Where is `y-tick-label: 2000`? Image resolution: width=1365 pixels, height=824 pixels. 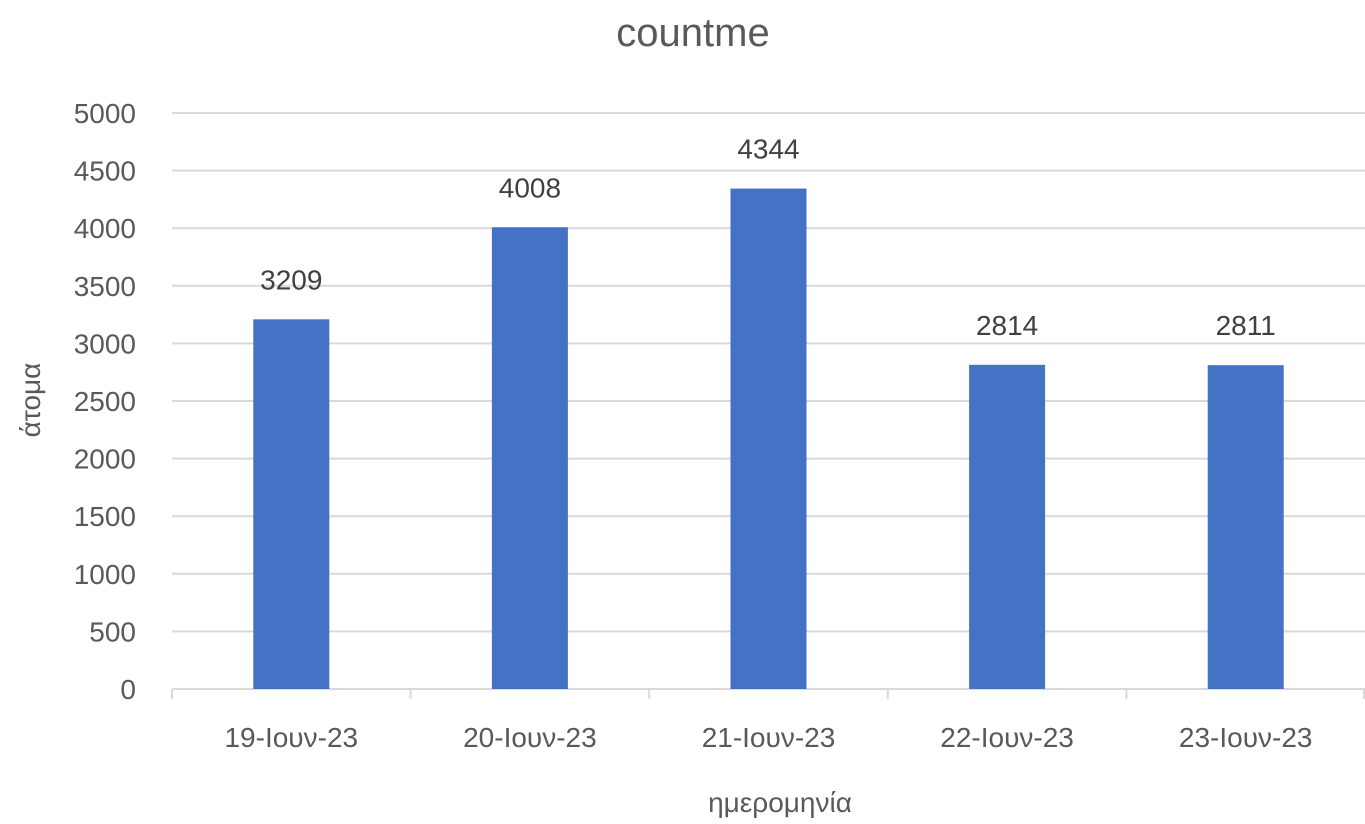
y-tick-label: 2000 is located at coordinates (105, 459).